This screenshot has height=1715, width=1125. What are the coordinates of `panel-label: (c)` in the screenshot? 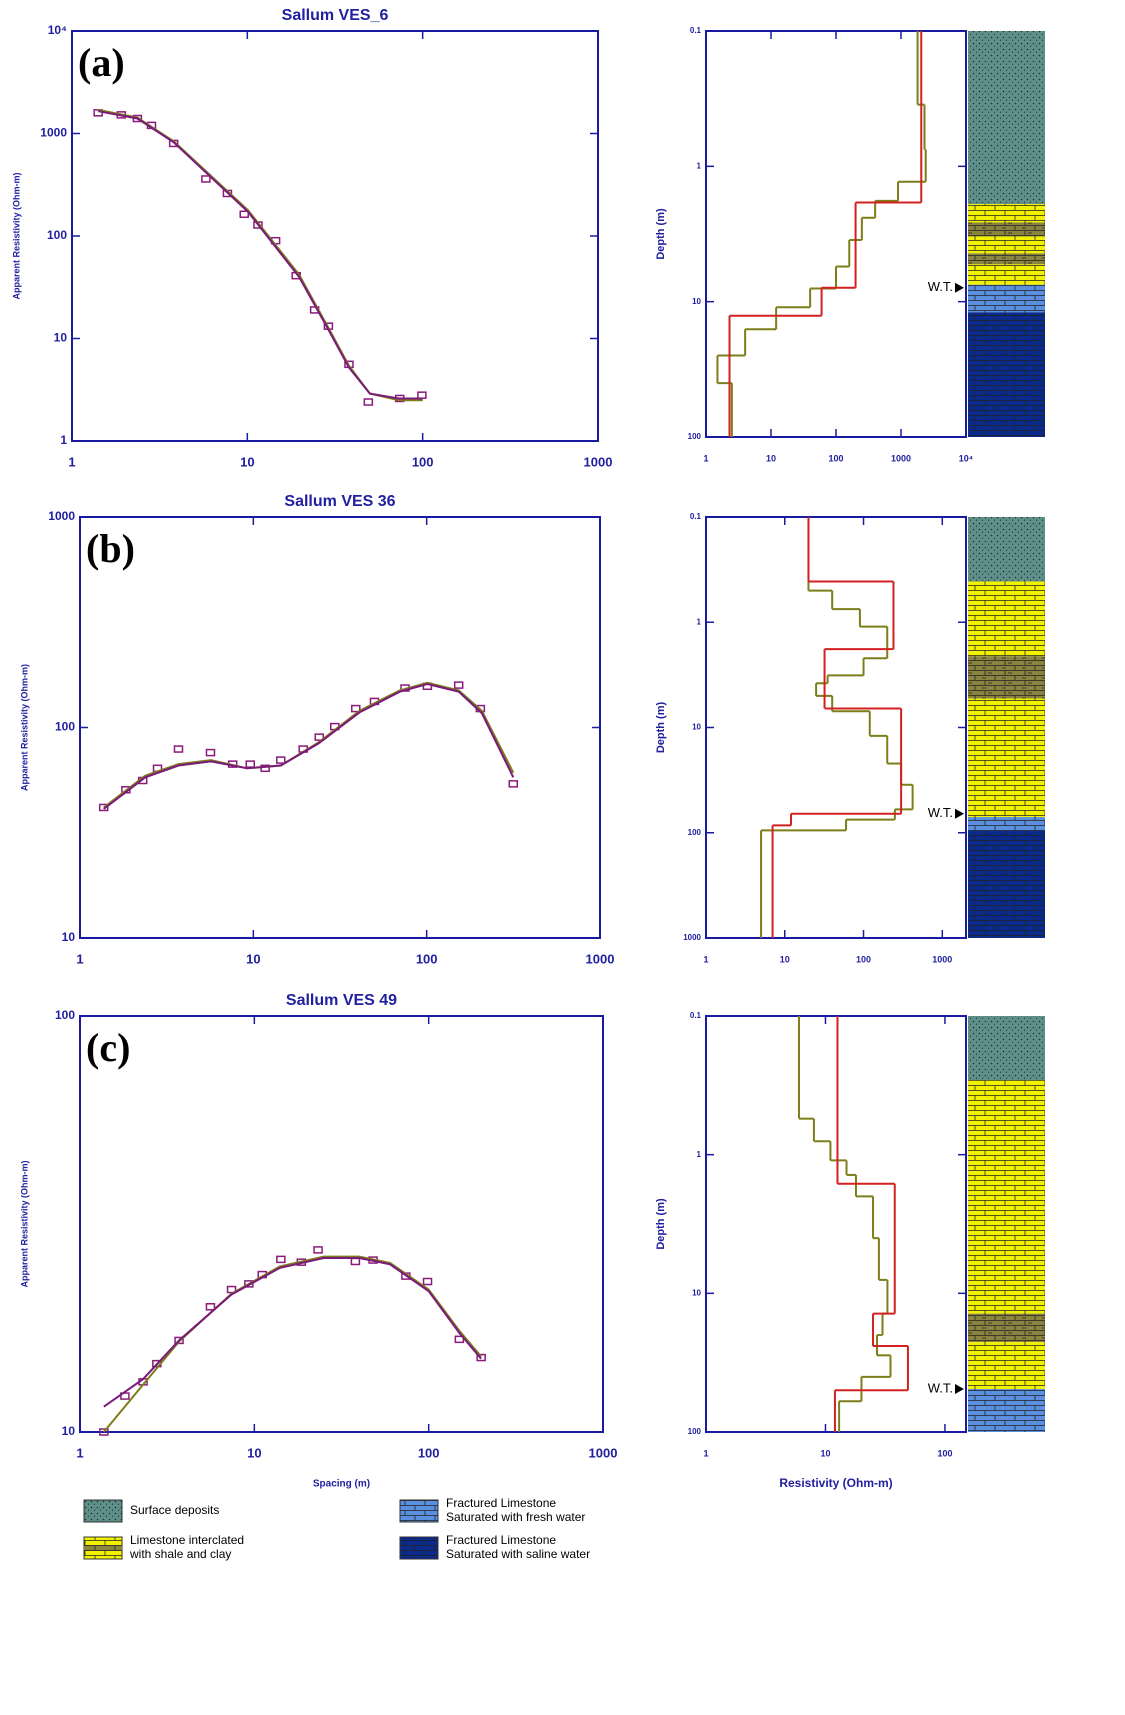 It's located at (108, 1047).